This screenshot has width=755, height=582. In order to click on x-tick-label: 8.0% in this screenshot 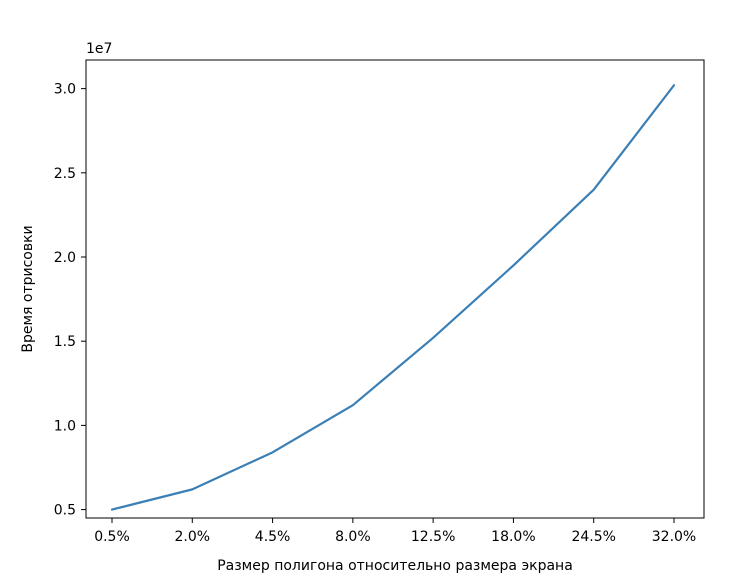, I will do `click(353, 537)`.